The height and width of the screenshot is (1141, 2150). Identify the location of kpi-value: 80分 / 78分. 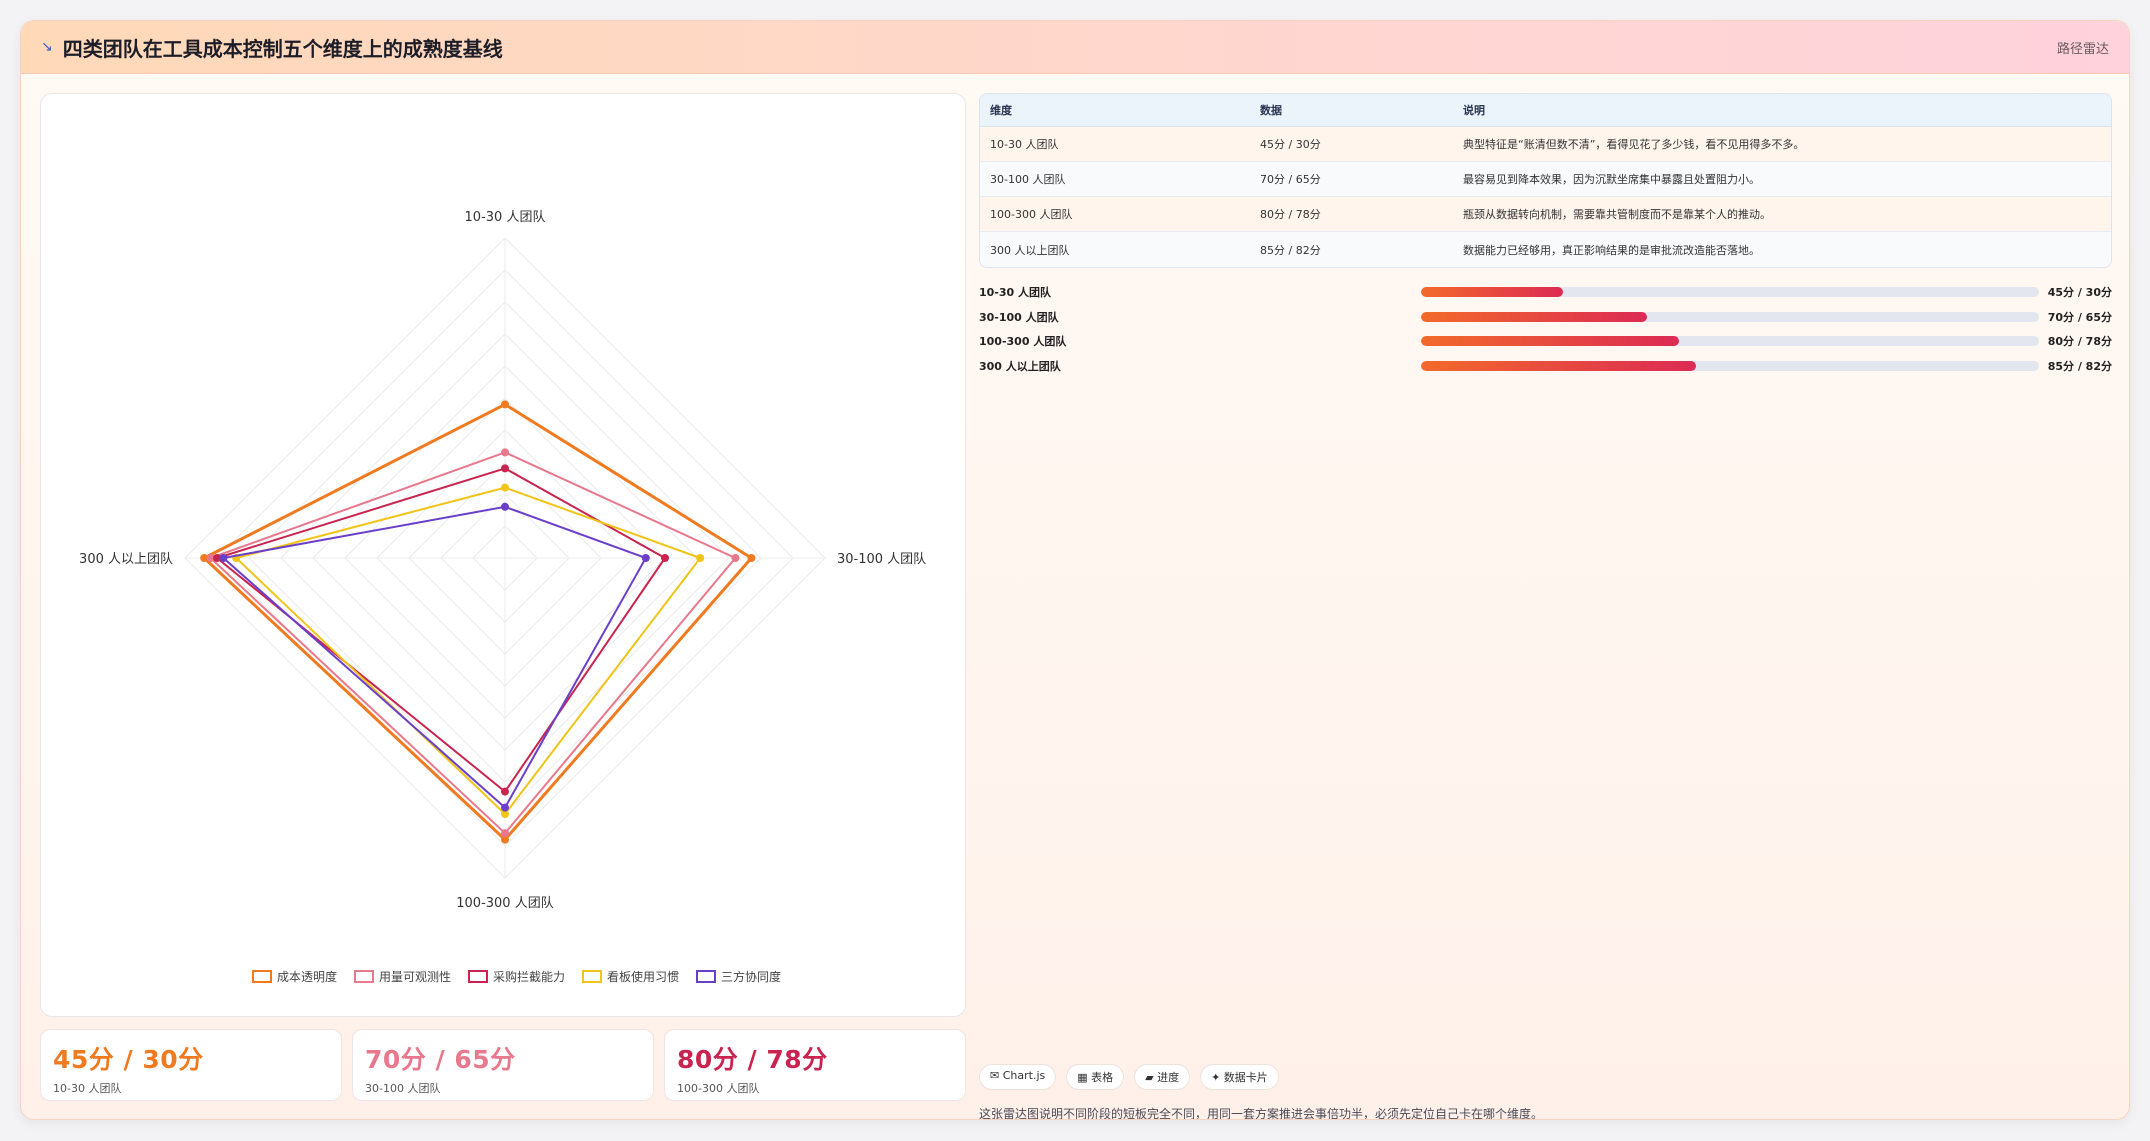
(752, 1059).